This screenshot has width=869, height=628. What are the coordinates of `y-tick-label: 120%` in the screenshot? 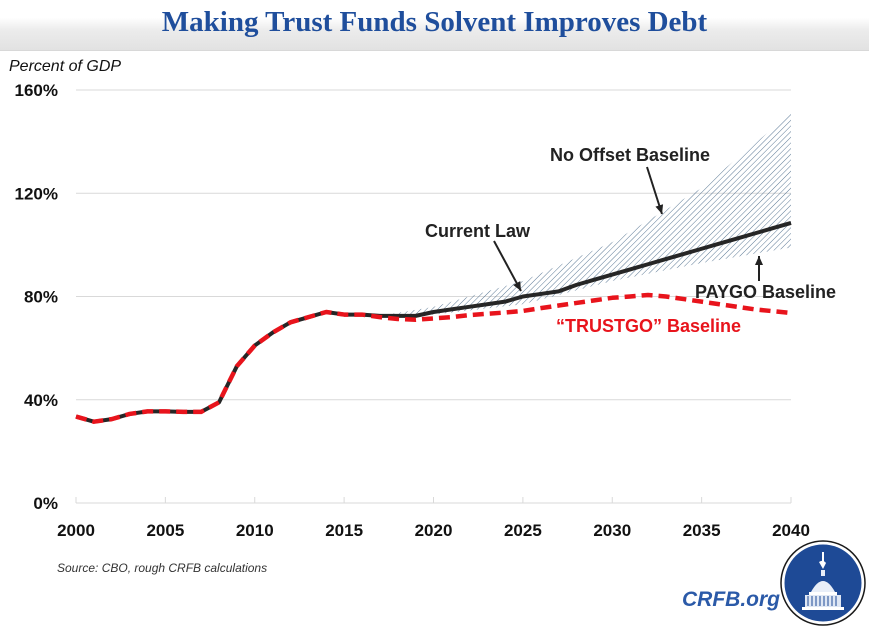 It's located at (36, 193).